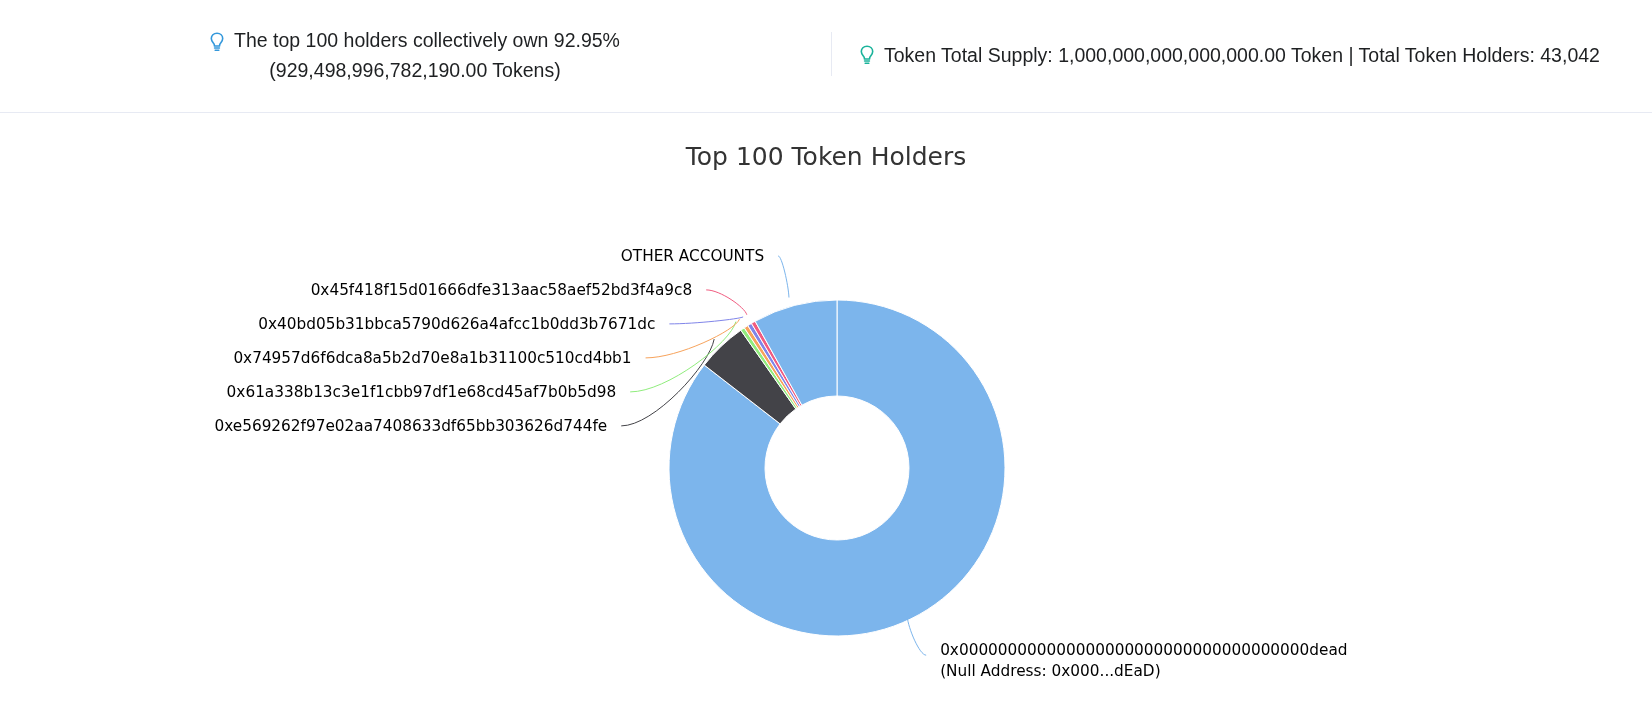  I want to click on chart-title: Top 100 Token Holders, so click(826, 157).